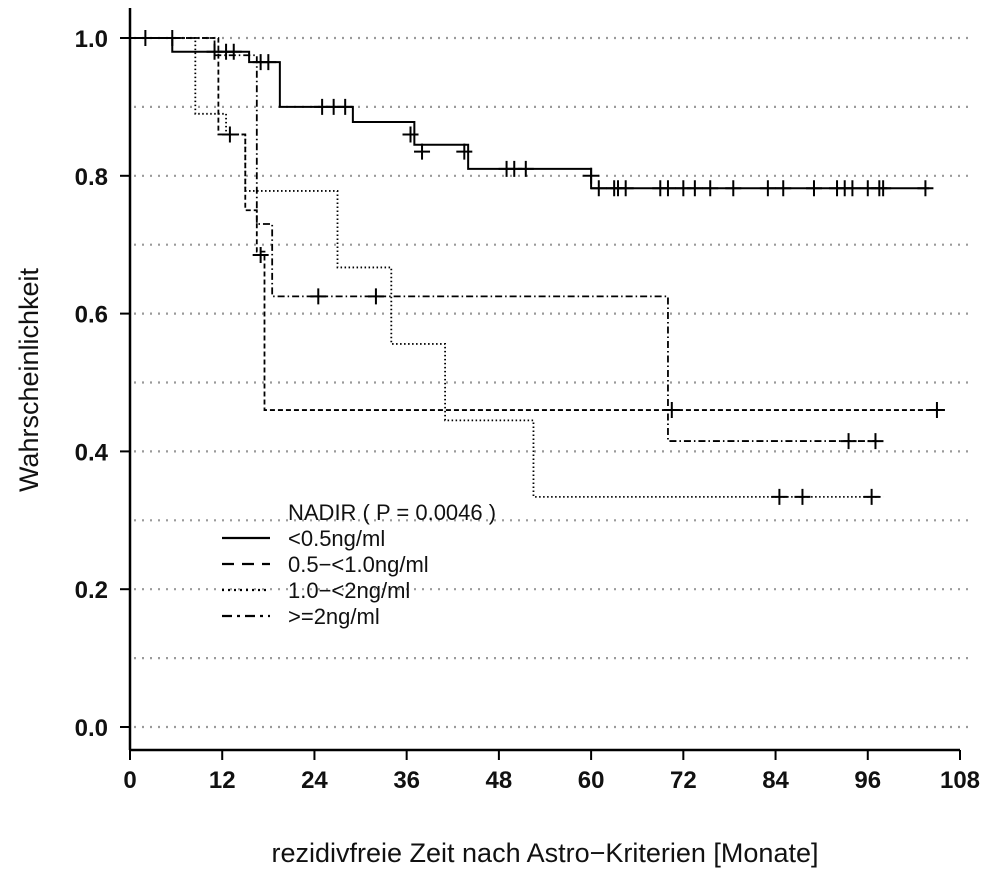 This screenshot has height=870, width=994. What do you see at coordinates (91, 315) in the screenshot?
I see `y-tick-label: 0.6` at bounding box center [91, 315].